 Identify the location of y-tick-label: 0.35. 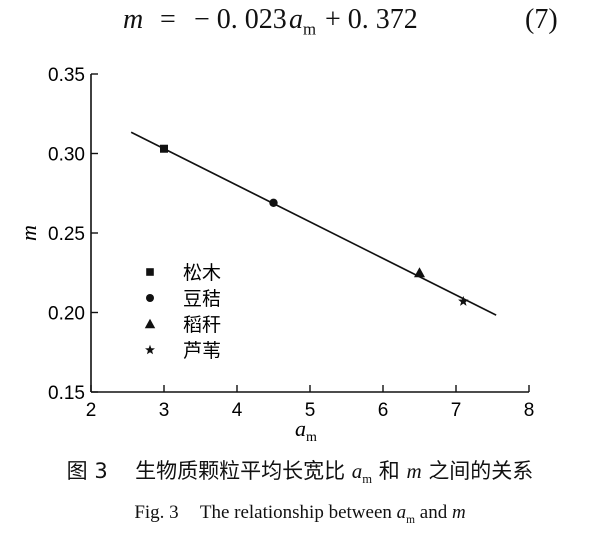
(66, 75).